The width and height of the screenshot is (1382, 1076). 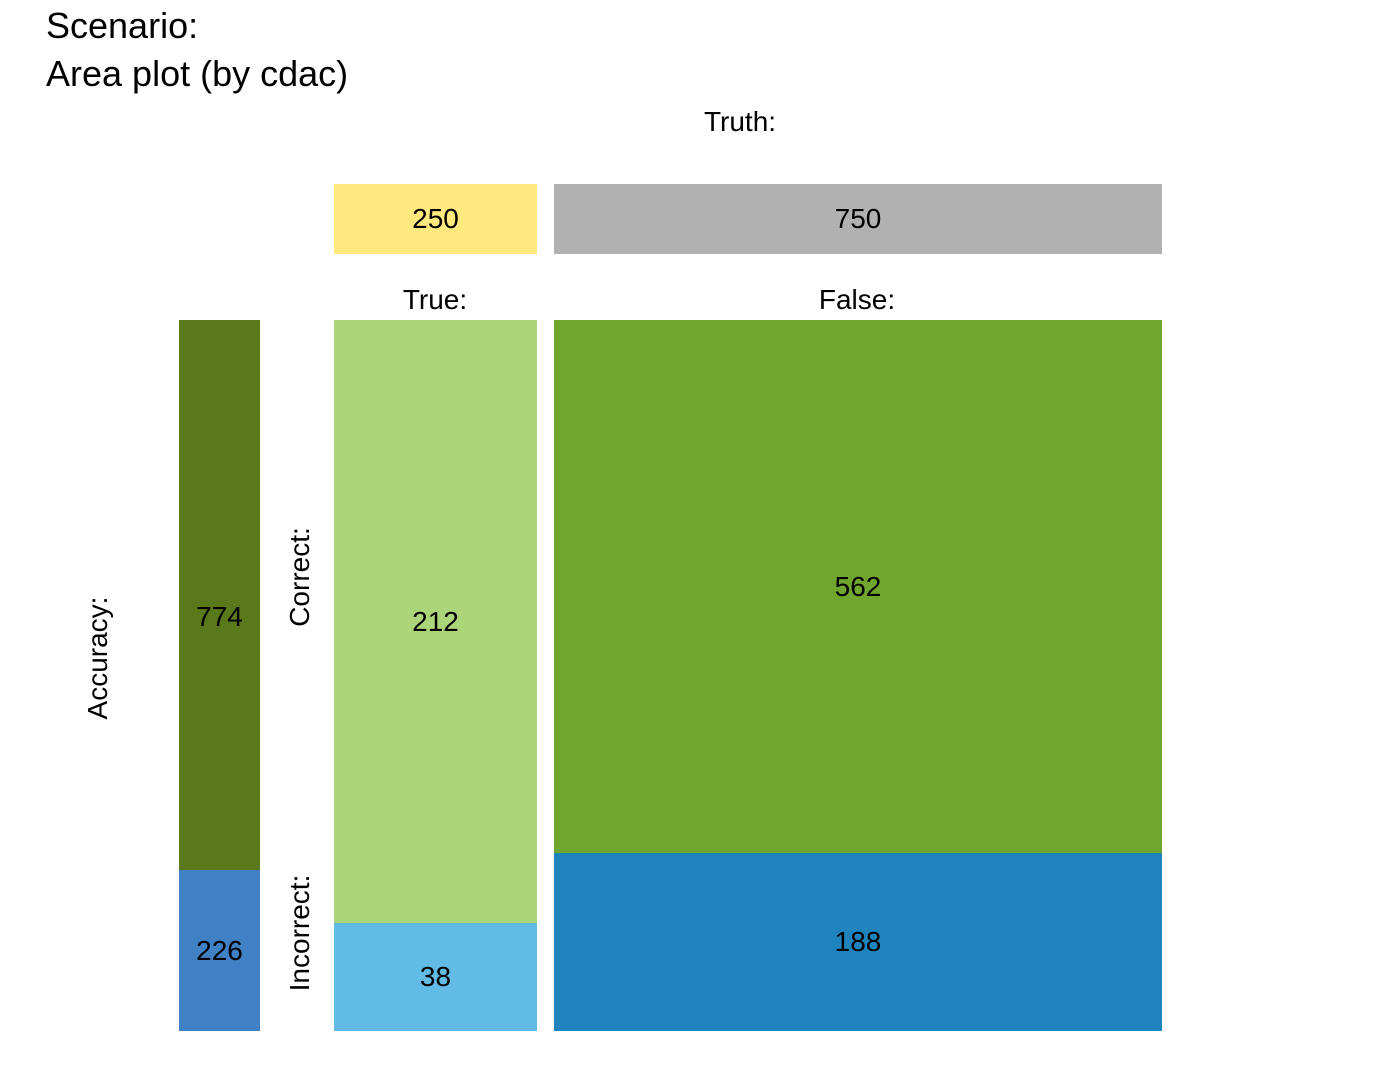 I want to click on accuracy-incorrect-bar, so click(x=219, y=950).